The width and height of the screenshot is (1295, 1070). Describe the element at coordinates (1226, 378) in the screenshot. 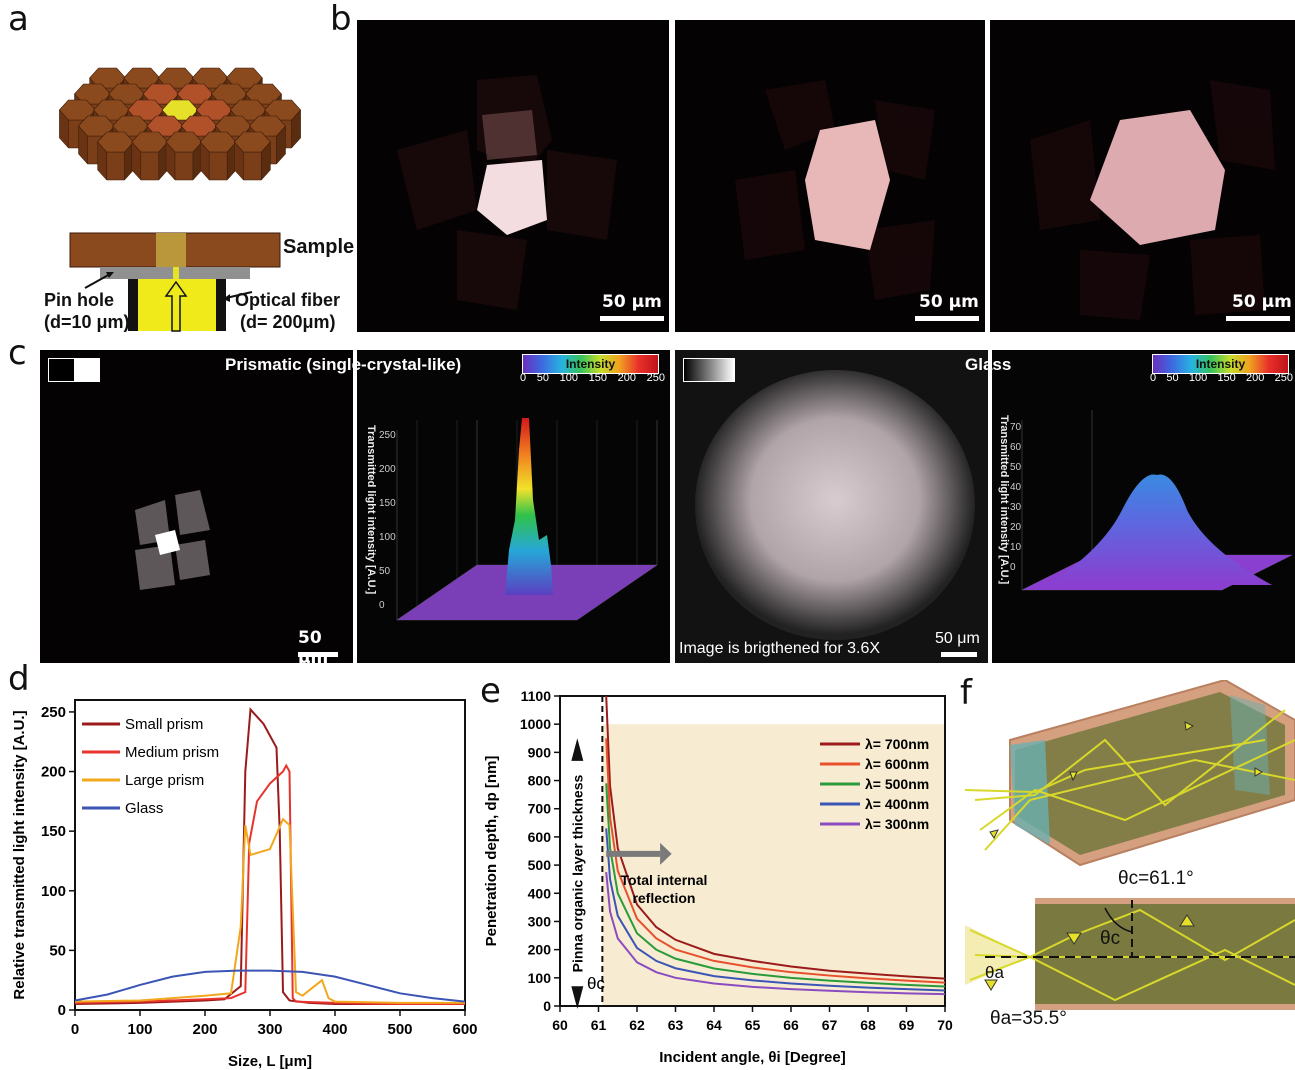

I see `tick-label: 150` at that location.